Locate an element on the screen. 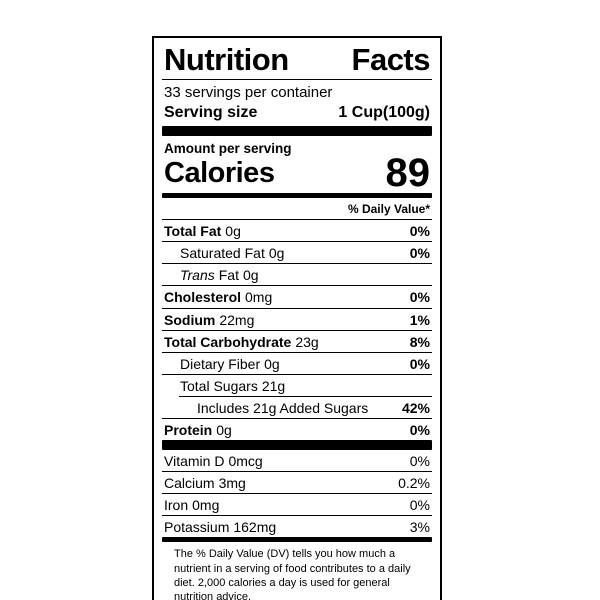 The width and height of the screenshot is (600, 600). amount-per-serving-label: Amount per serving is located at coordinates (228, 149).